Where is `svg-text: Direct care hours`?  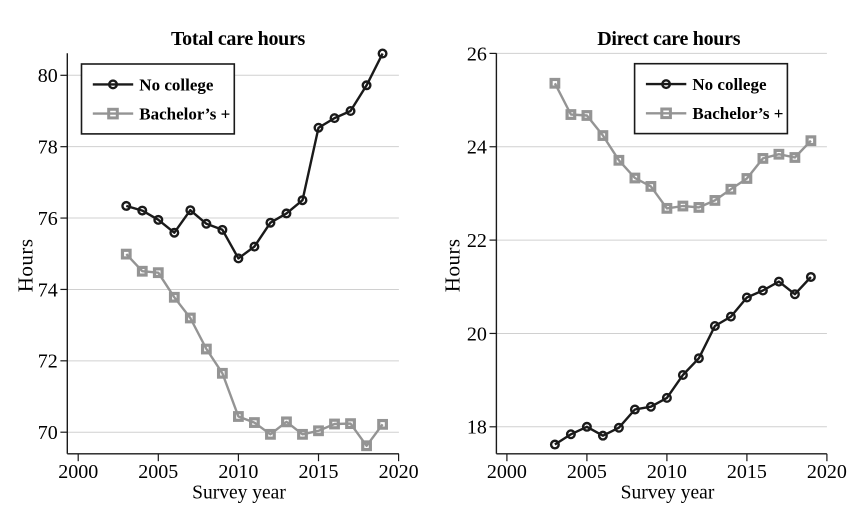 svg-text: Direct care hours is located at coordinates (669, 39).